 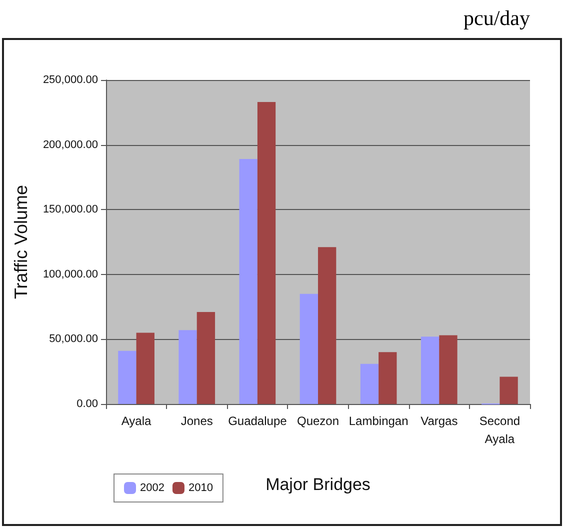 What do you see at coordinates (70, 80) in the screenshot?
I see `y-tick-label: 250,000.00` at bounding box center [70, 80].